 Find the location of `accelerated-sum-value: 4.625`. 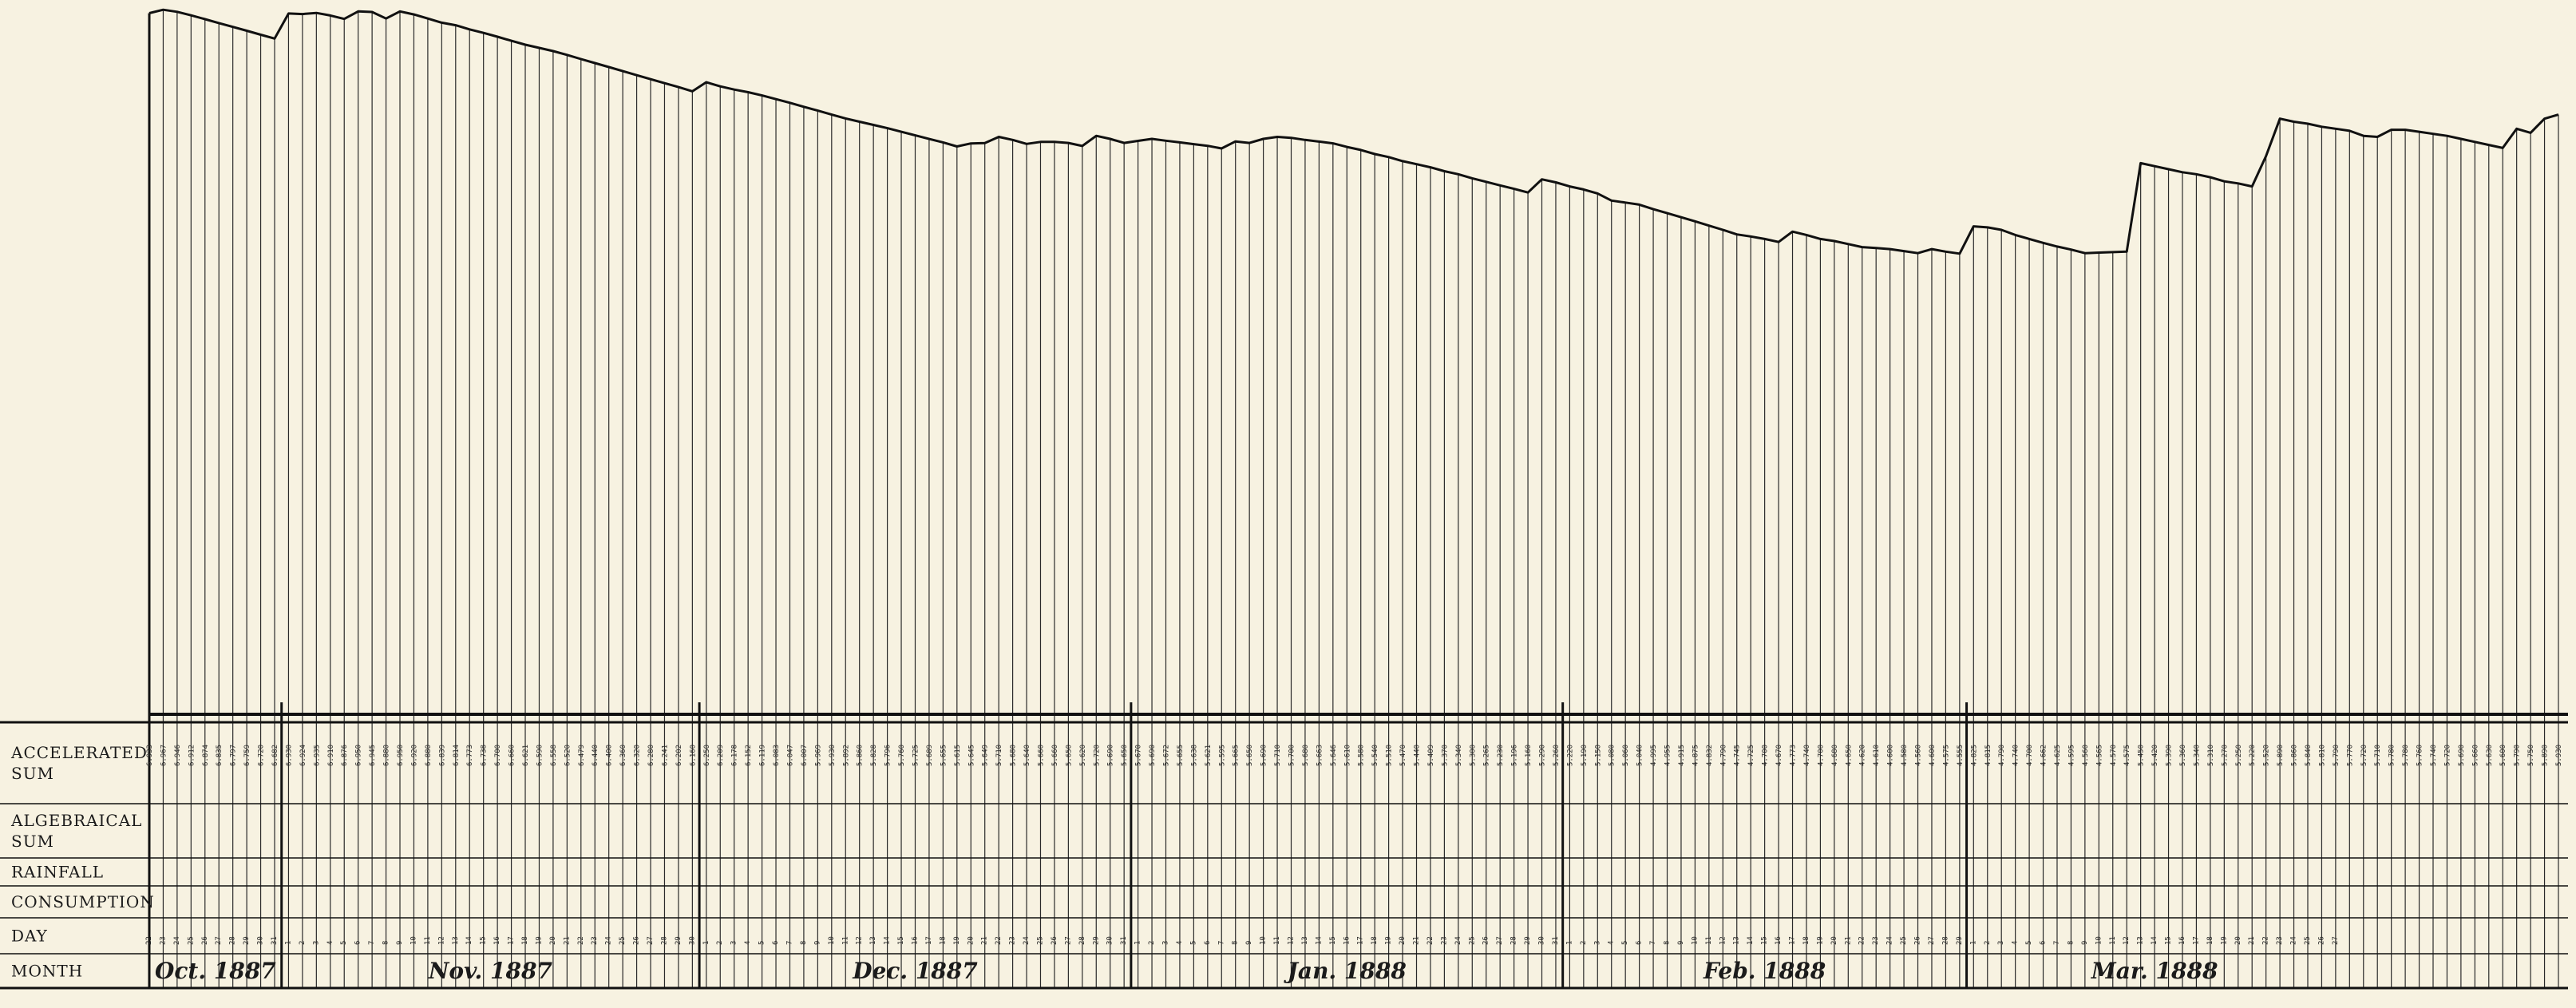

accelerated-sum-value: 4.625 is located at coordinates (2058, 755).